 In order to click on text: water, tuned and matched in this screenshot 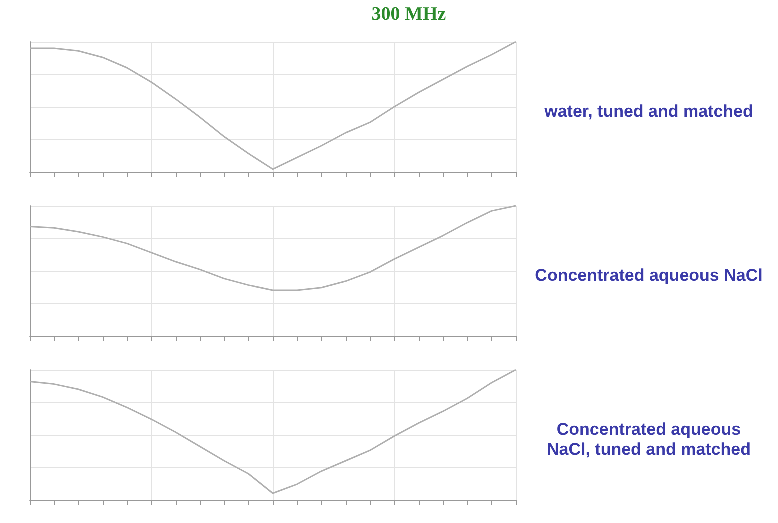, I will do `click(649, 112)`.